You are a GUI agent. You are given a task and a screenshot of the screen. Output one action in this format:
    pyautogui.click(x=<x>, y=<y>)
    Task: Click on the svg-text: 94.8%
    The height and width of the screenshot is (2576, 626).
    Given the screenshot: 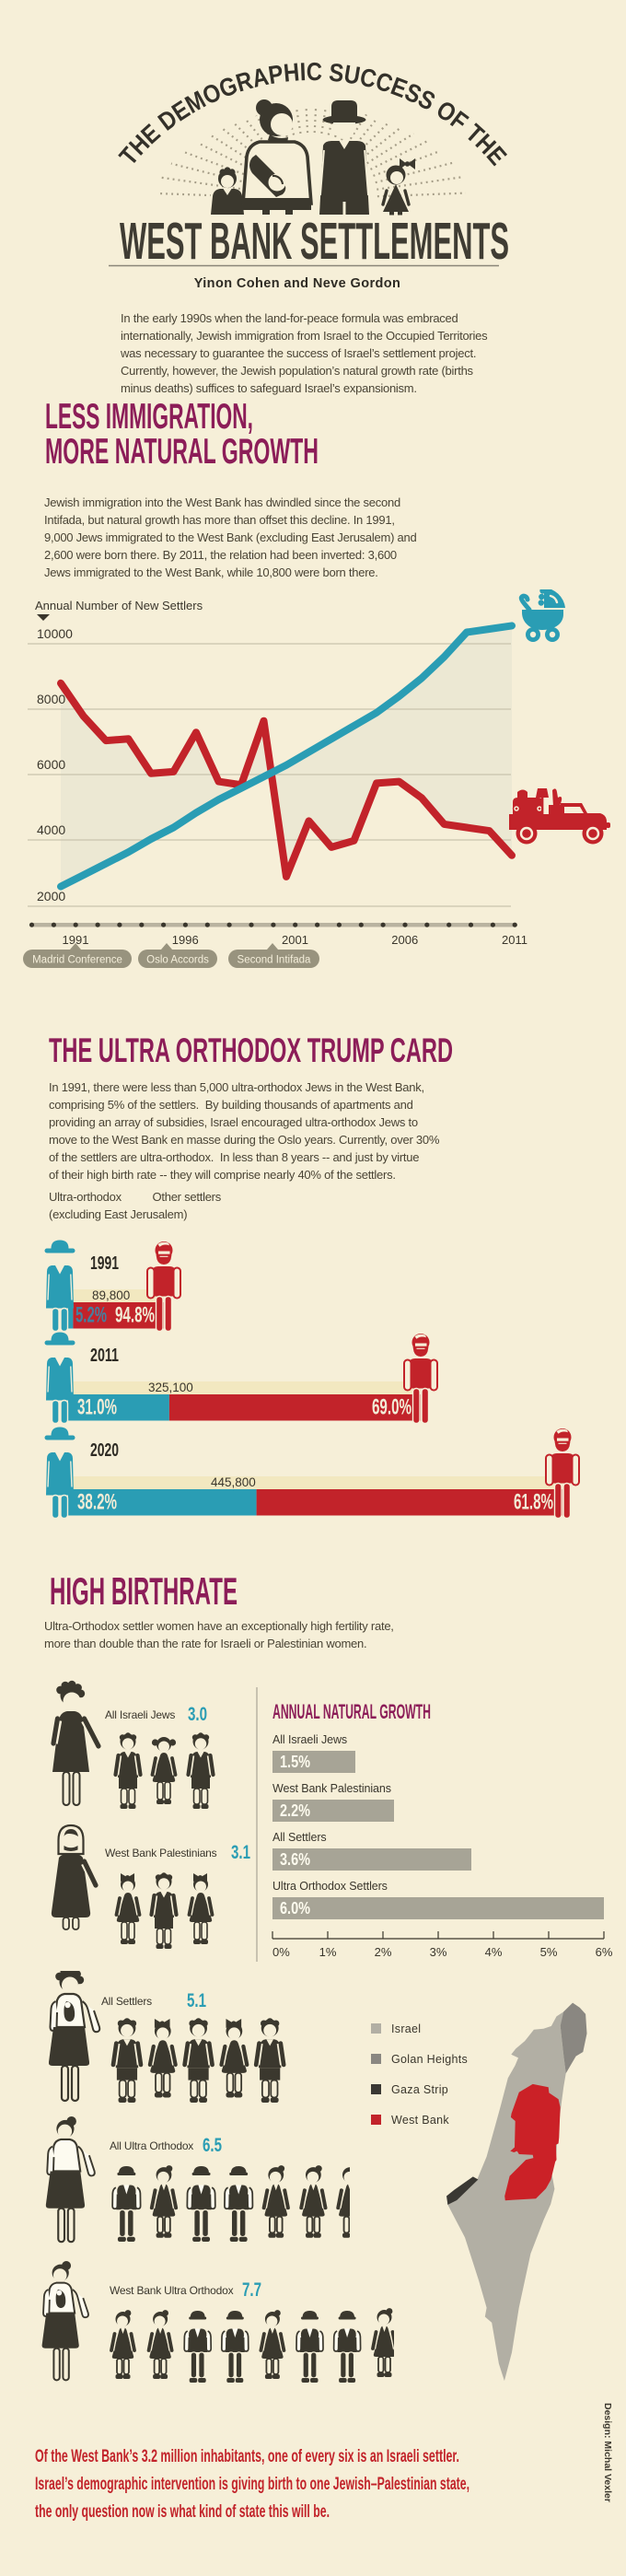 What is the action you would take?
    pyautogui.click(x=135, y=1315)
    